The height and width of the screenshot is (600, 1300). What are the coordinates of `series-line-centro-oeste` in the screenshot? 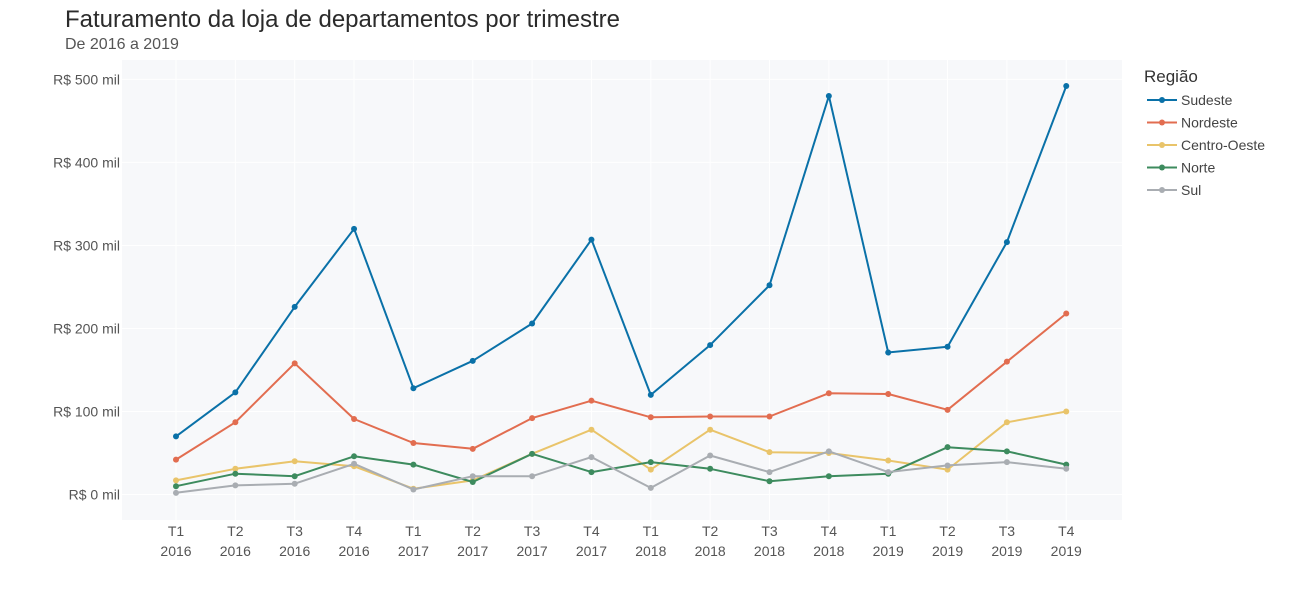 It's located at (621, 450).